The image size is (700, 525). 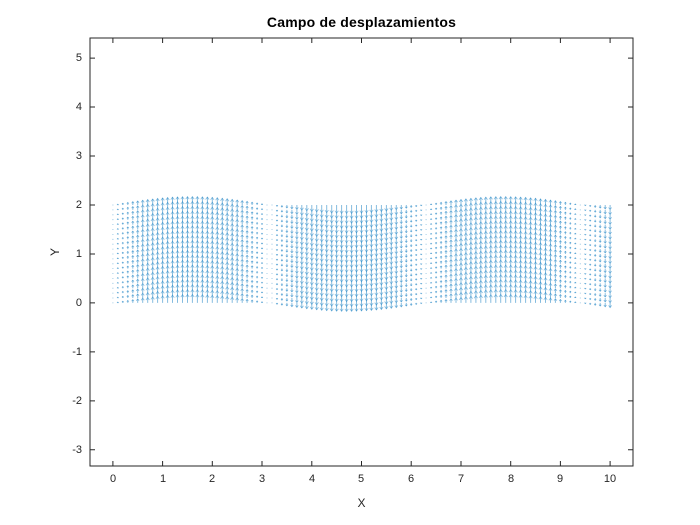 I want to click on y-tick-label: 3, so click(x=78, y=156).